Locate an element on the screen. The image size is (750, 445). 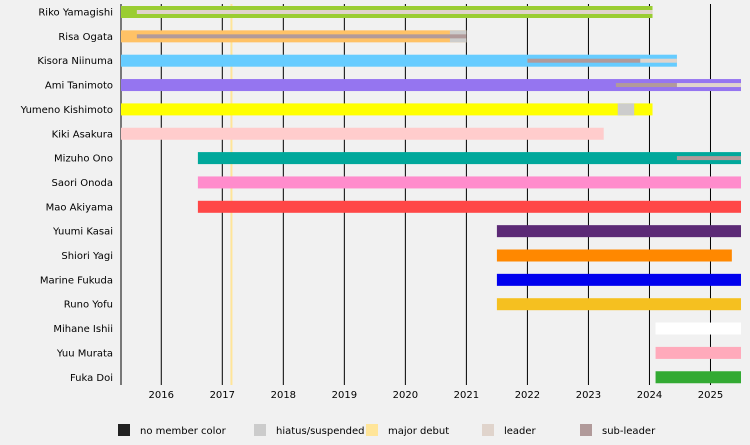
member-label: Mizuho Ono is located at coordinates (83, 159).